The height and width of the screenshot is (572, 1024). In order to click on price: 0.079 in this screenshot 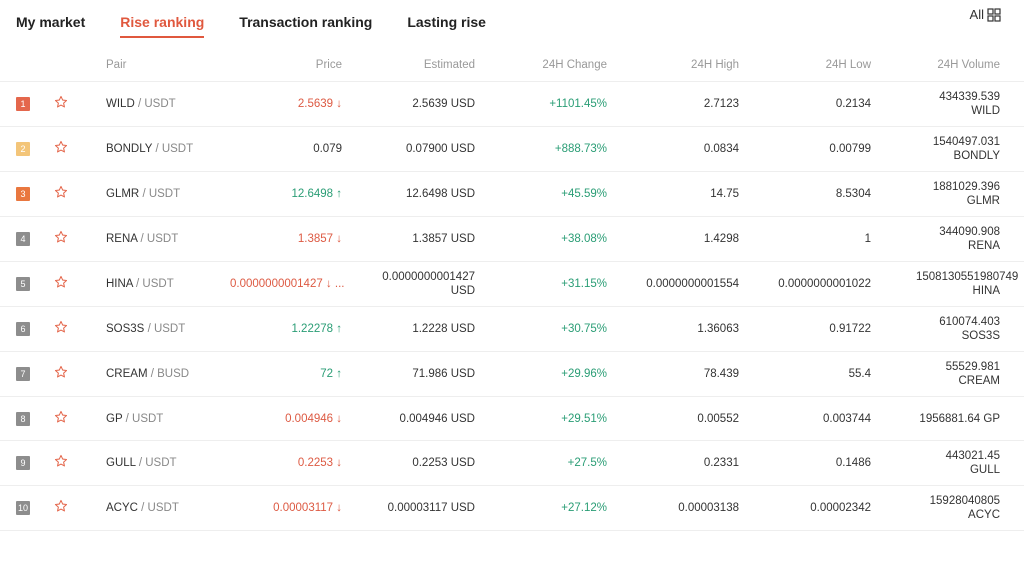, I will do `click(327, 149)`.